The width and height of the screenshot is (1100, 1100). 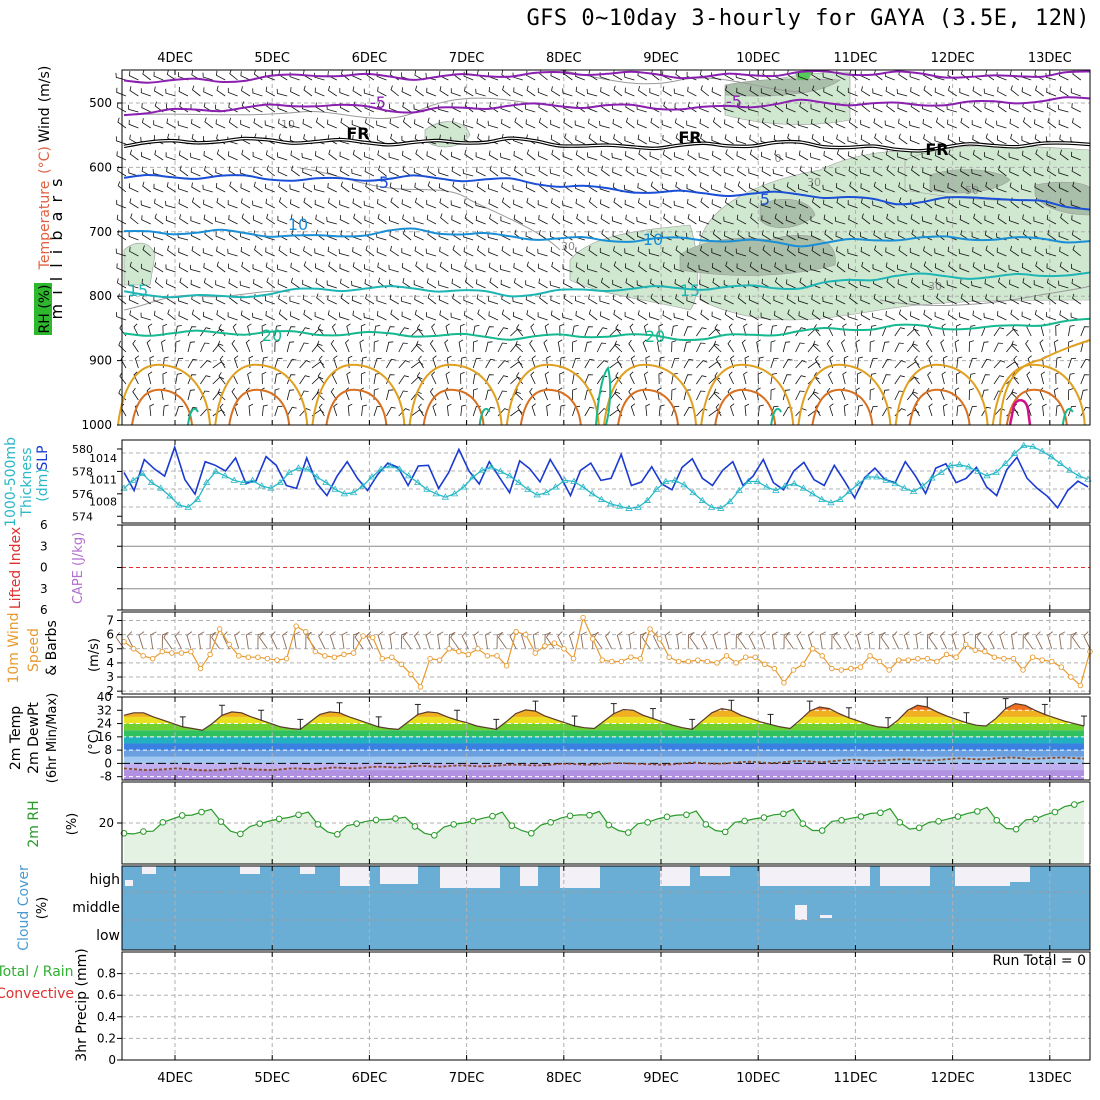 I want to click on isotherm-line, so click(x=607, y=106).